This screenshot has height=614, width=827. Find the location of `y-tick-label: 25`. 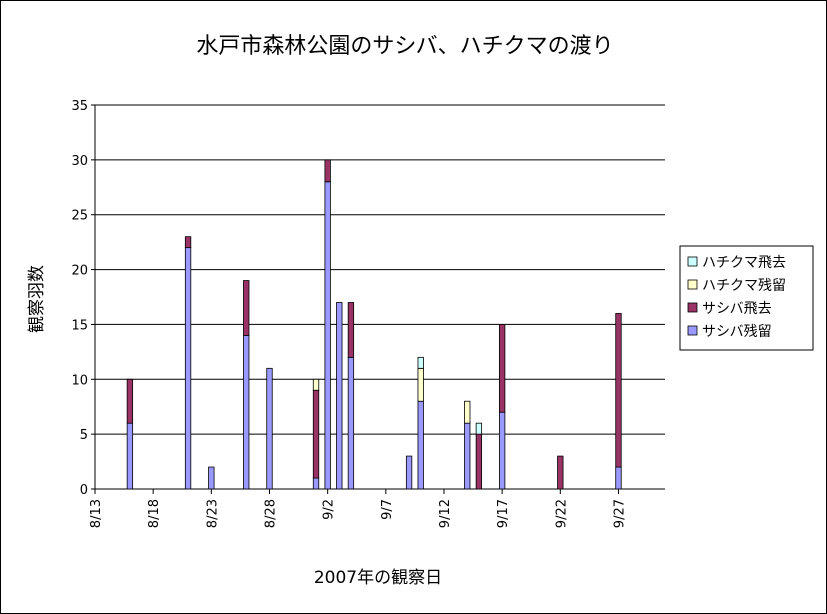

y-tick-label: 25 is located at coordinates (79, 216).